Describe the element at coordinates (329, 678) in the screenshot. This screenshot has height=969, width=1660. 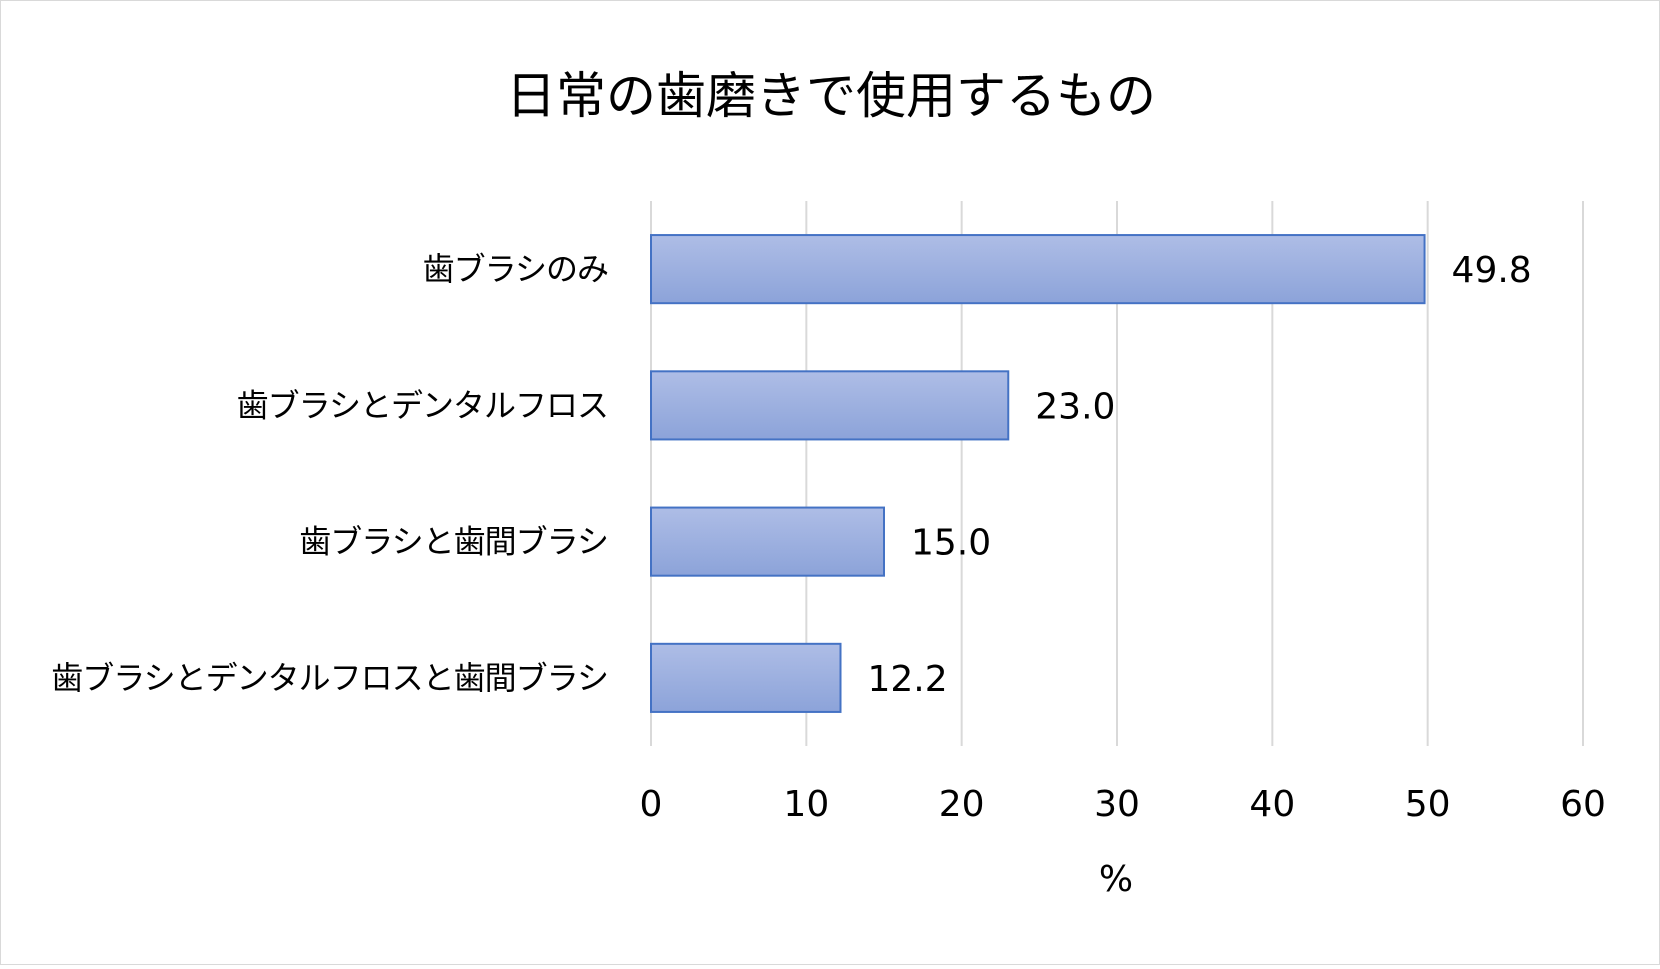
I see `category-label: 歯ブラシとデンタルフロスと歯間ブラシ` at that location.